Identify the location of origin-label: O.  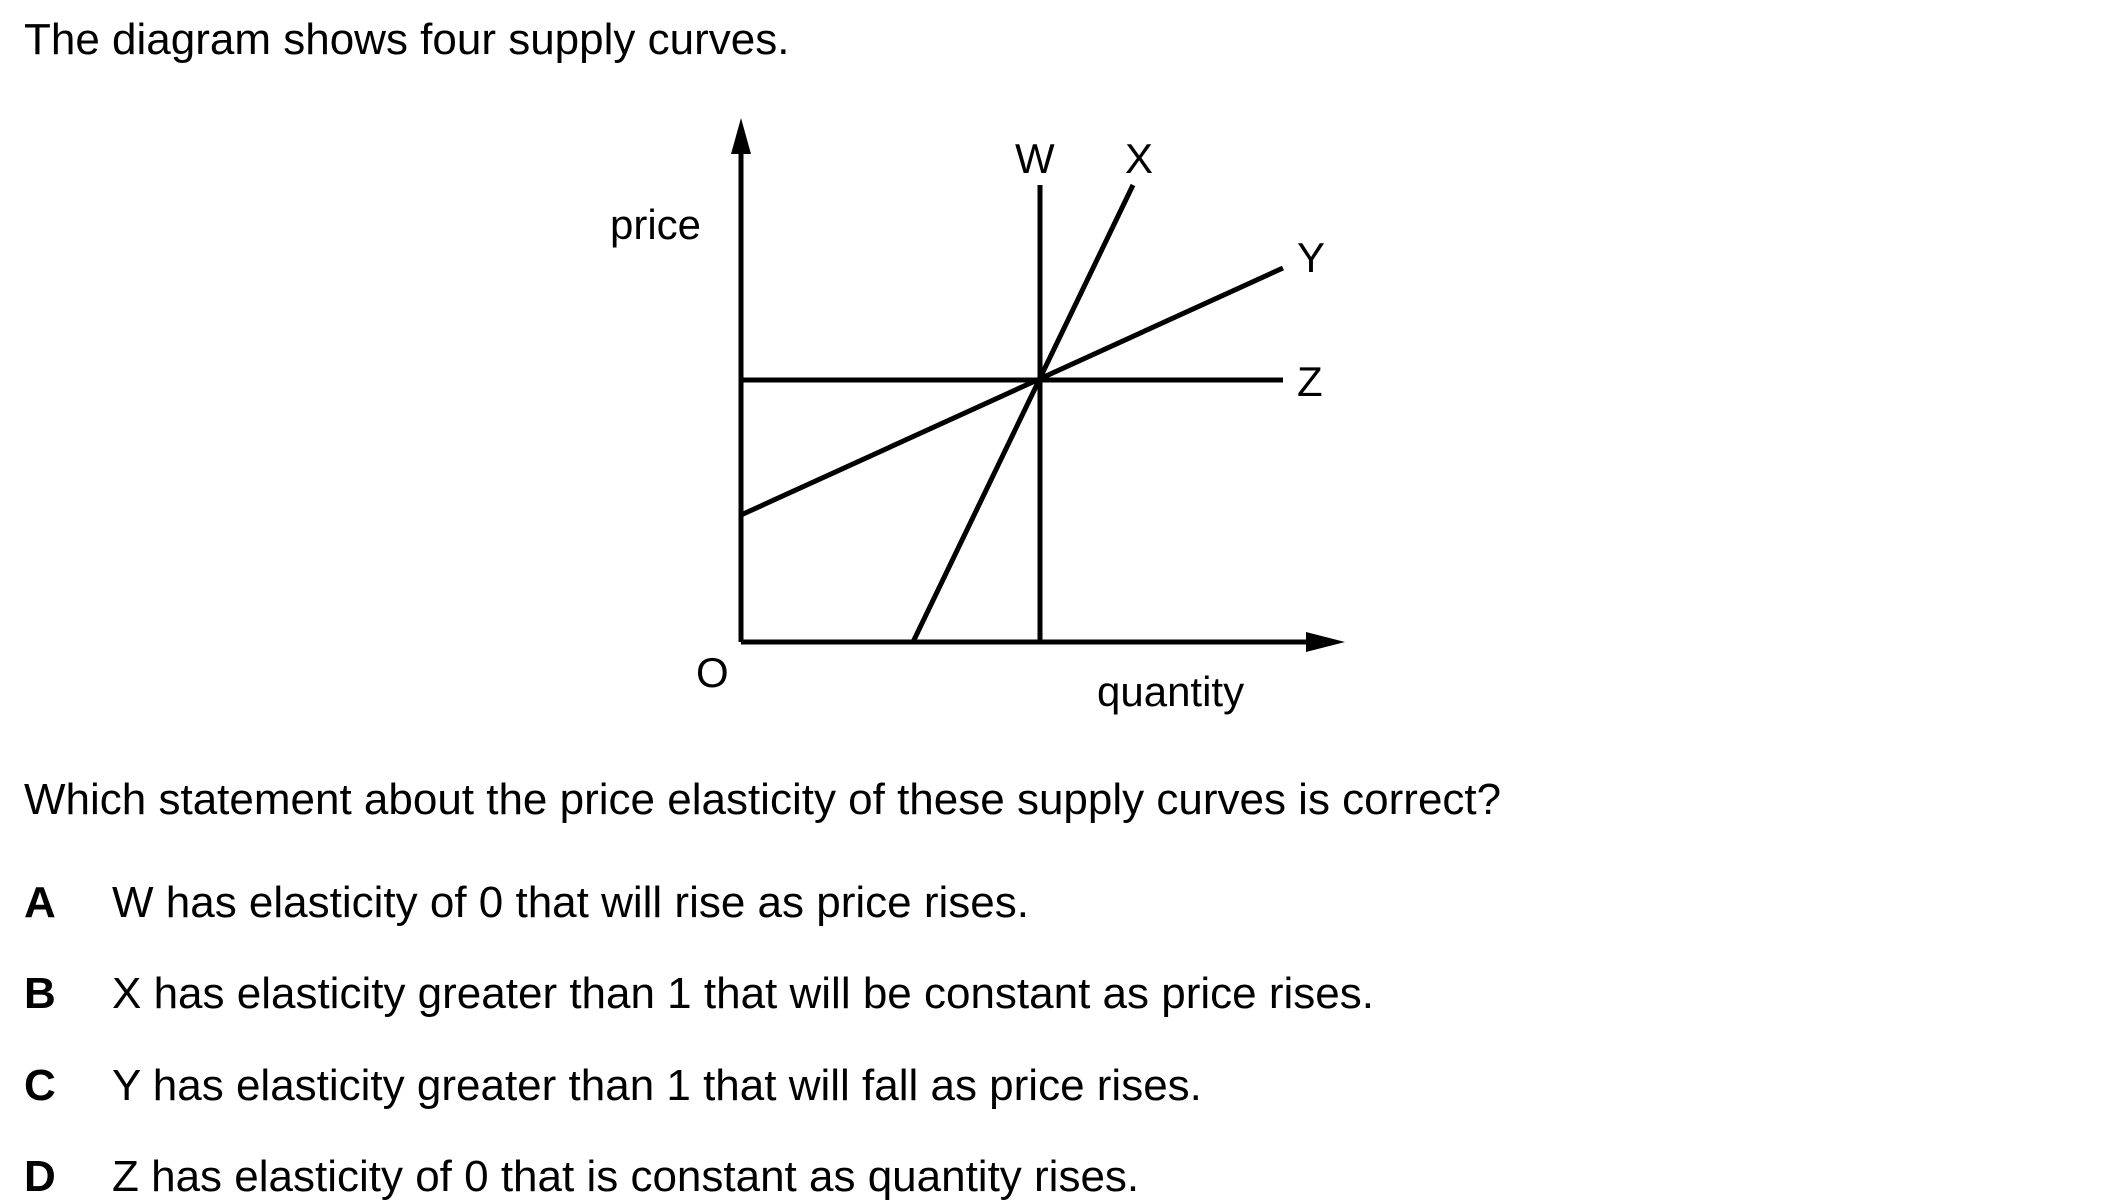
(712, 672).